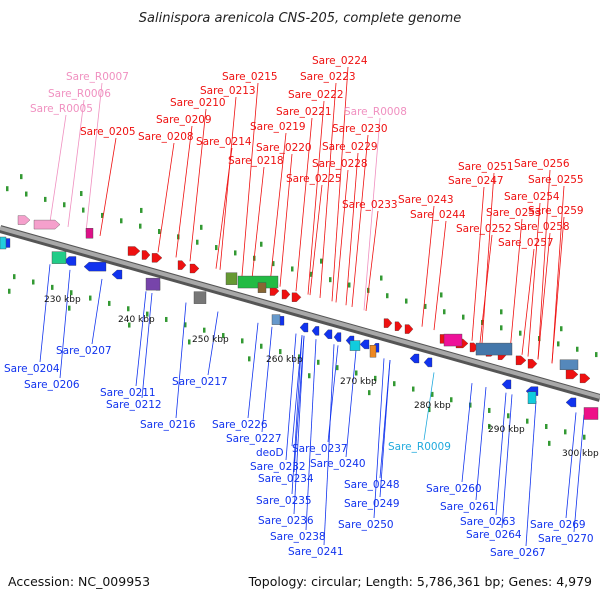 The height and width of the screenshot is (600, 600). Describe the element at coordinates (61, 109) in the screenshot. I see `feature-label: Sare_R0005` at that location.